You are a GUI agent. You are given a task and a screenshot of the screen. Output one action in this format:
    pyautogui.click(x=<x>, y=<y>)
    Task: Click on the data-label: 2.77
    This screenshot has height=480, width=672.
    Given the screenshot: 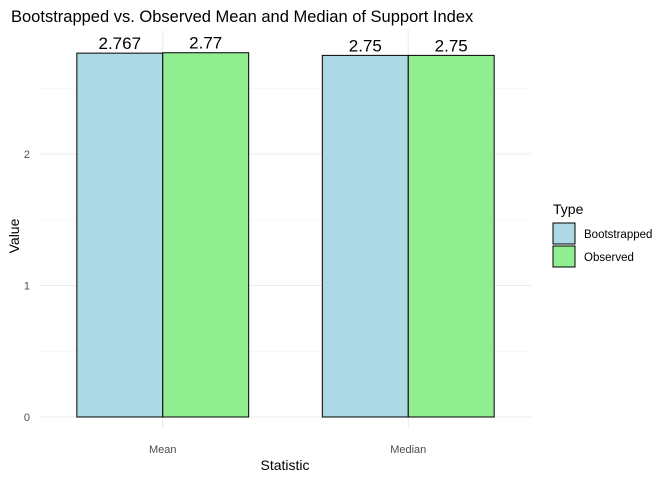 What is the action you would take?
    pyautogui.click(x=205, y=43)
    